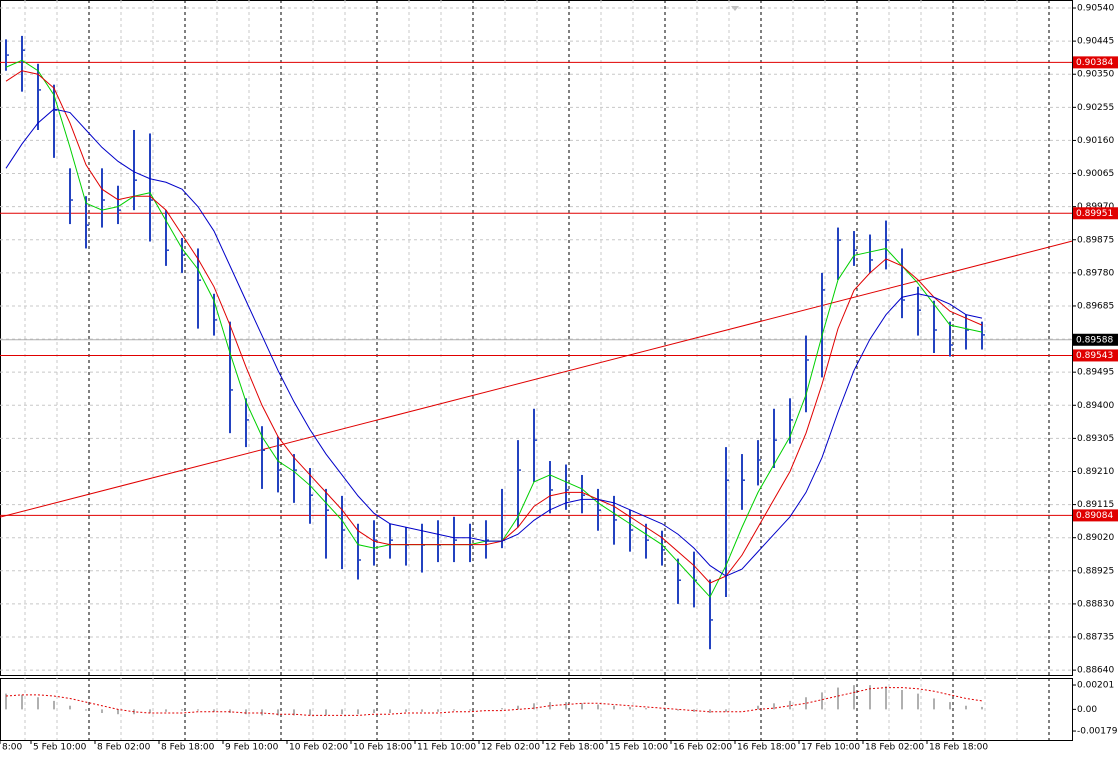 The height and width of the screenshot is (758, 1120). I want to click on y-tick-label: 0.88830, so click(1095, 604).